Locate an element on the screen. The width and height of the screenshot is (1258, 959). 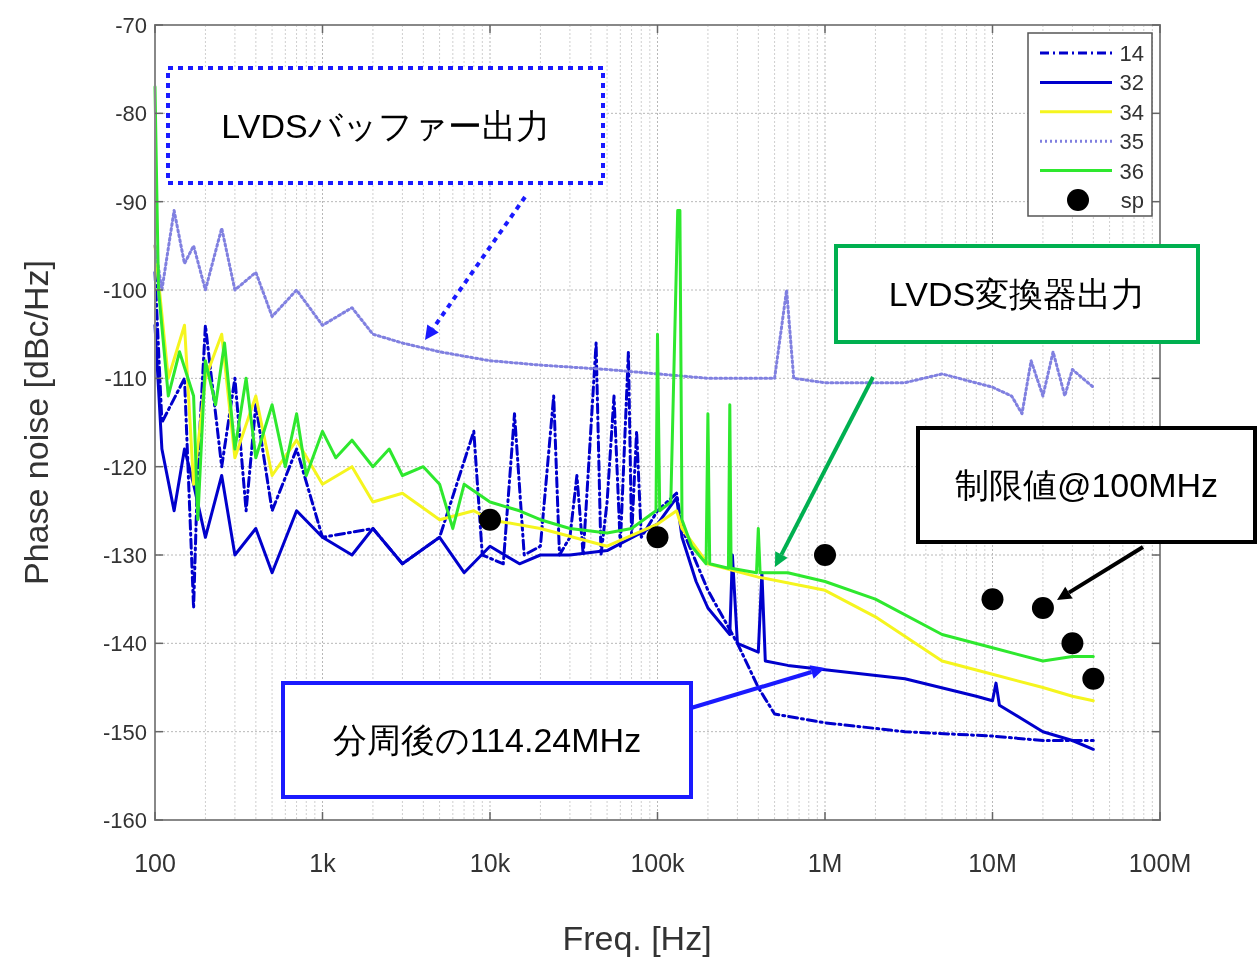
y-tick-label: -140 is located at coordinates (124, 644).